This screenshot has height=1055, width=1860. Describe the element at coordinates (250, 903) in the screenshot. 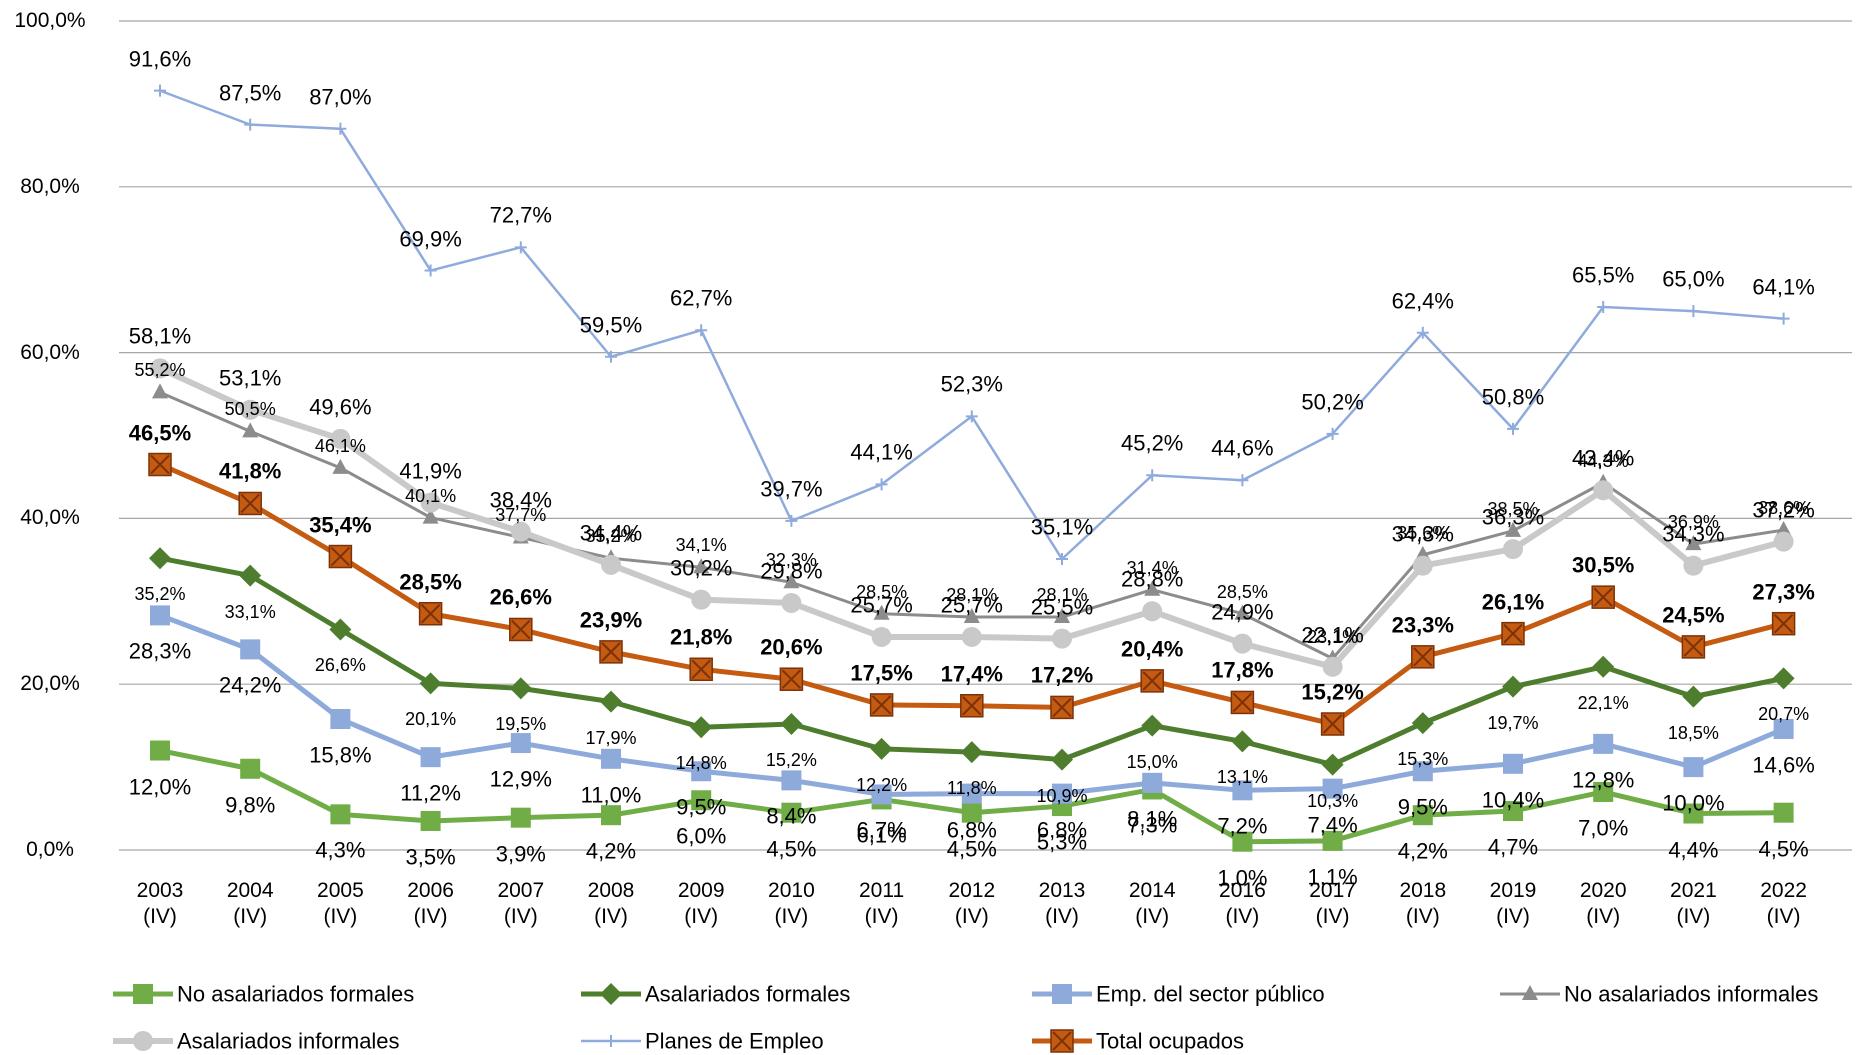

I see `x-tick-label: 2004 (IV)` at that location.